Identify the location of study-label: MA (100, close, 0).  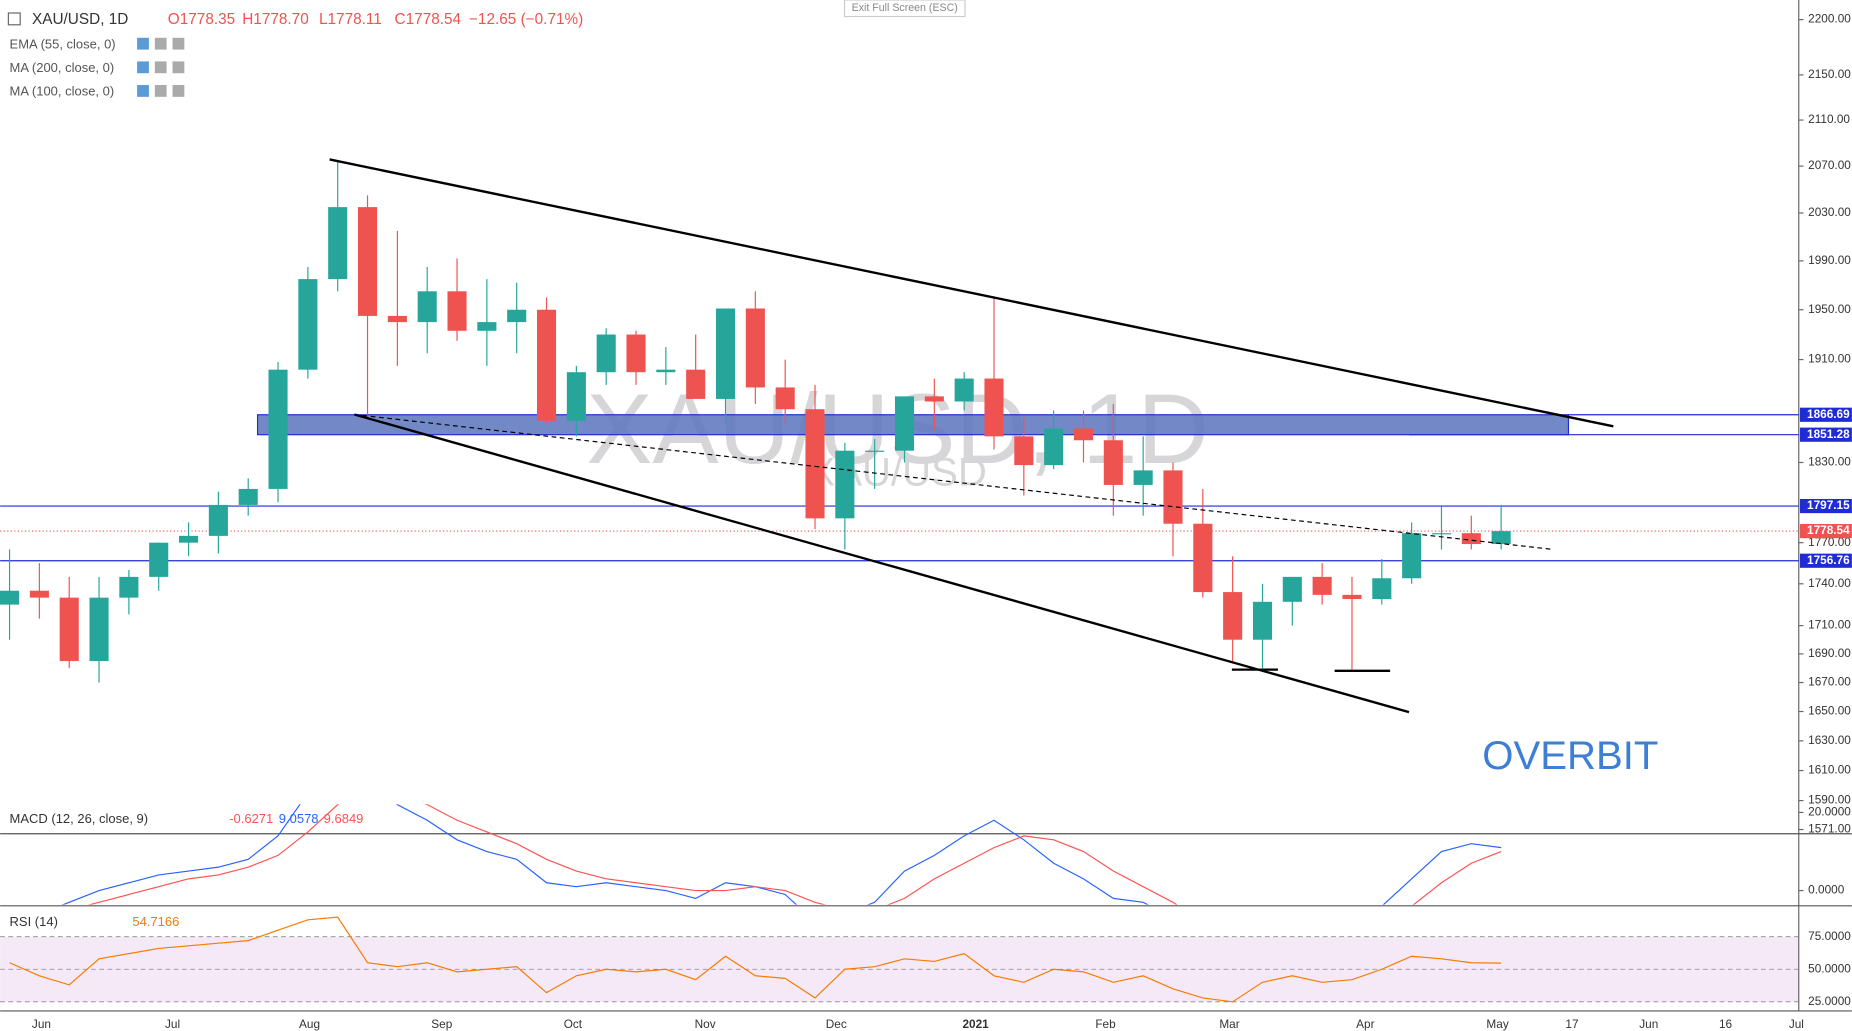
(62, 91).